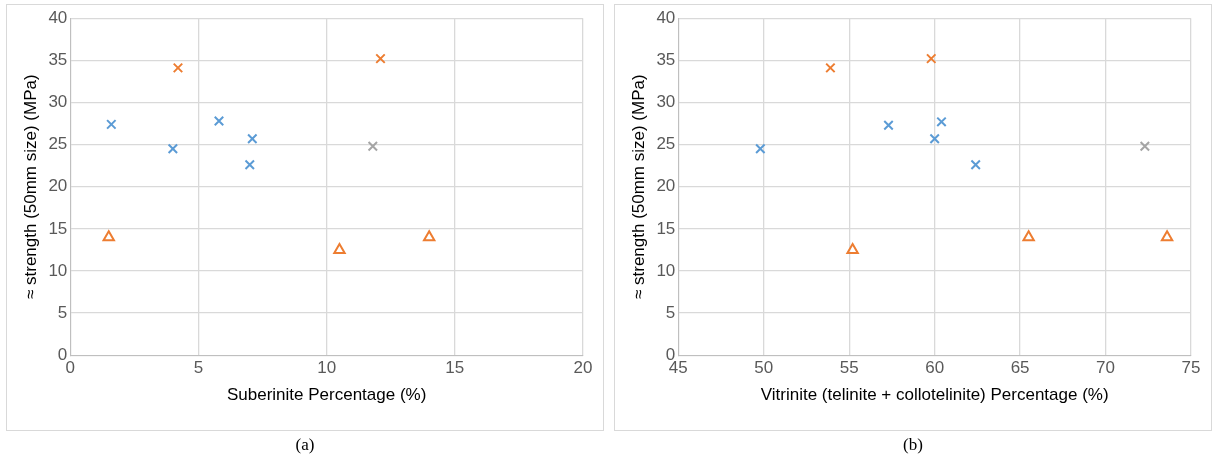 The width and height of the screenshot is (1228, 462). What do you see at coordinates (305, 445) in the screenshot?
I see `text: (a)` at bounding box center [305, 445].